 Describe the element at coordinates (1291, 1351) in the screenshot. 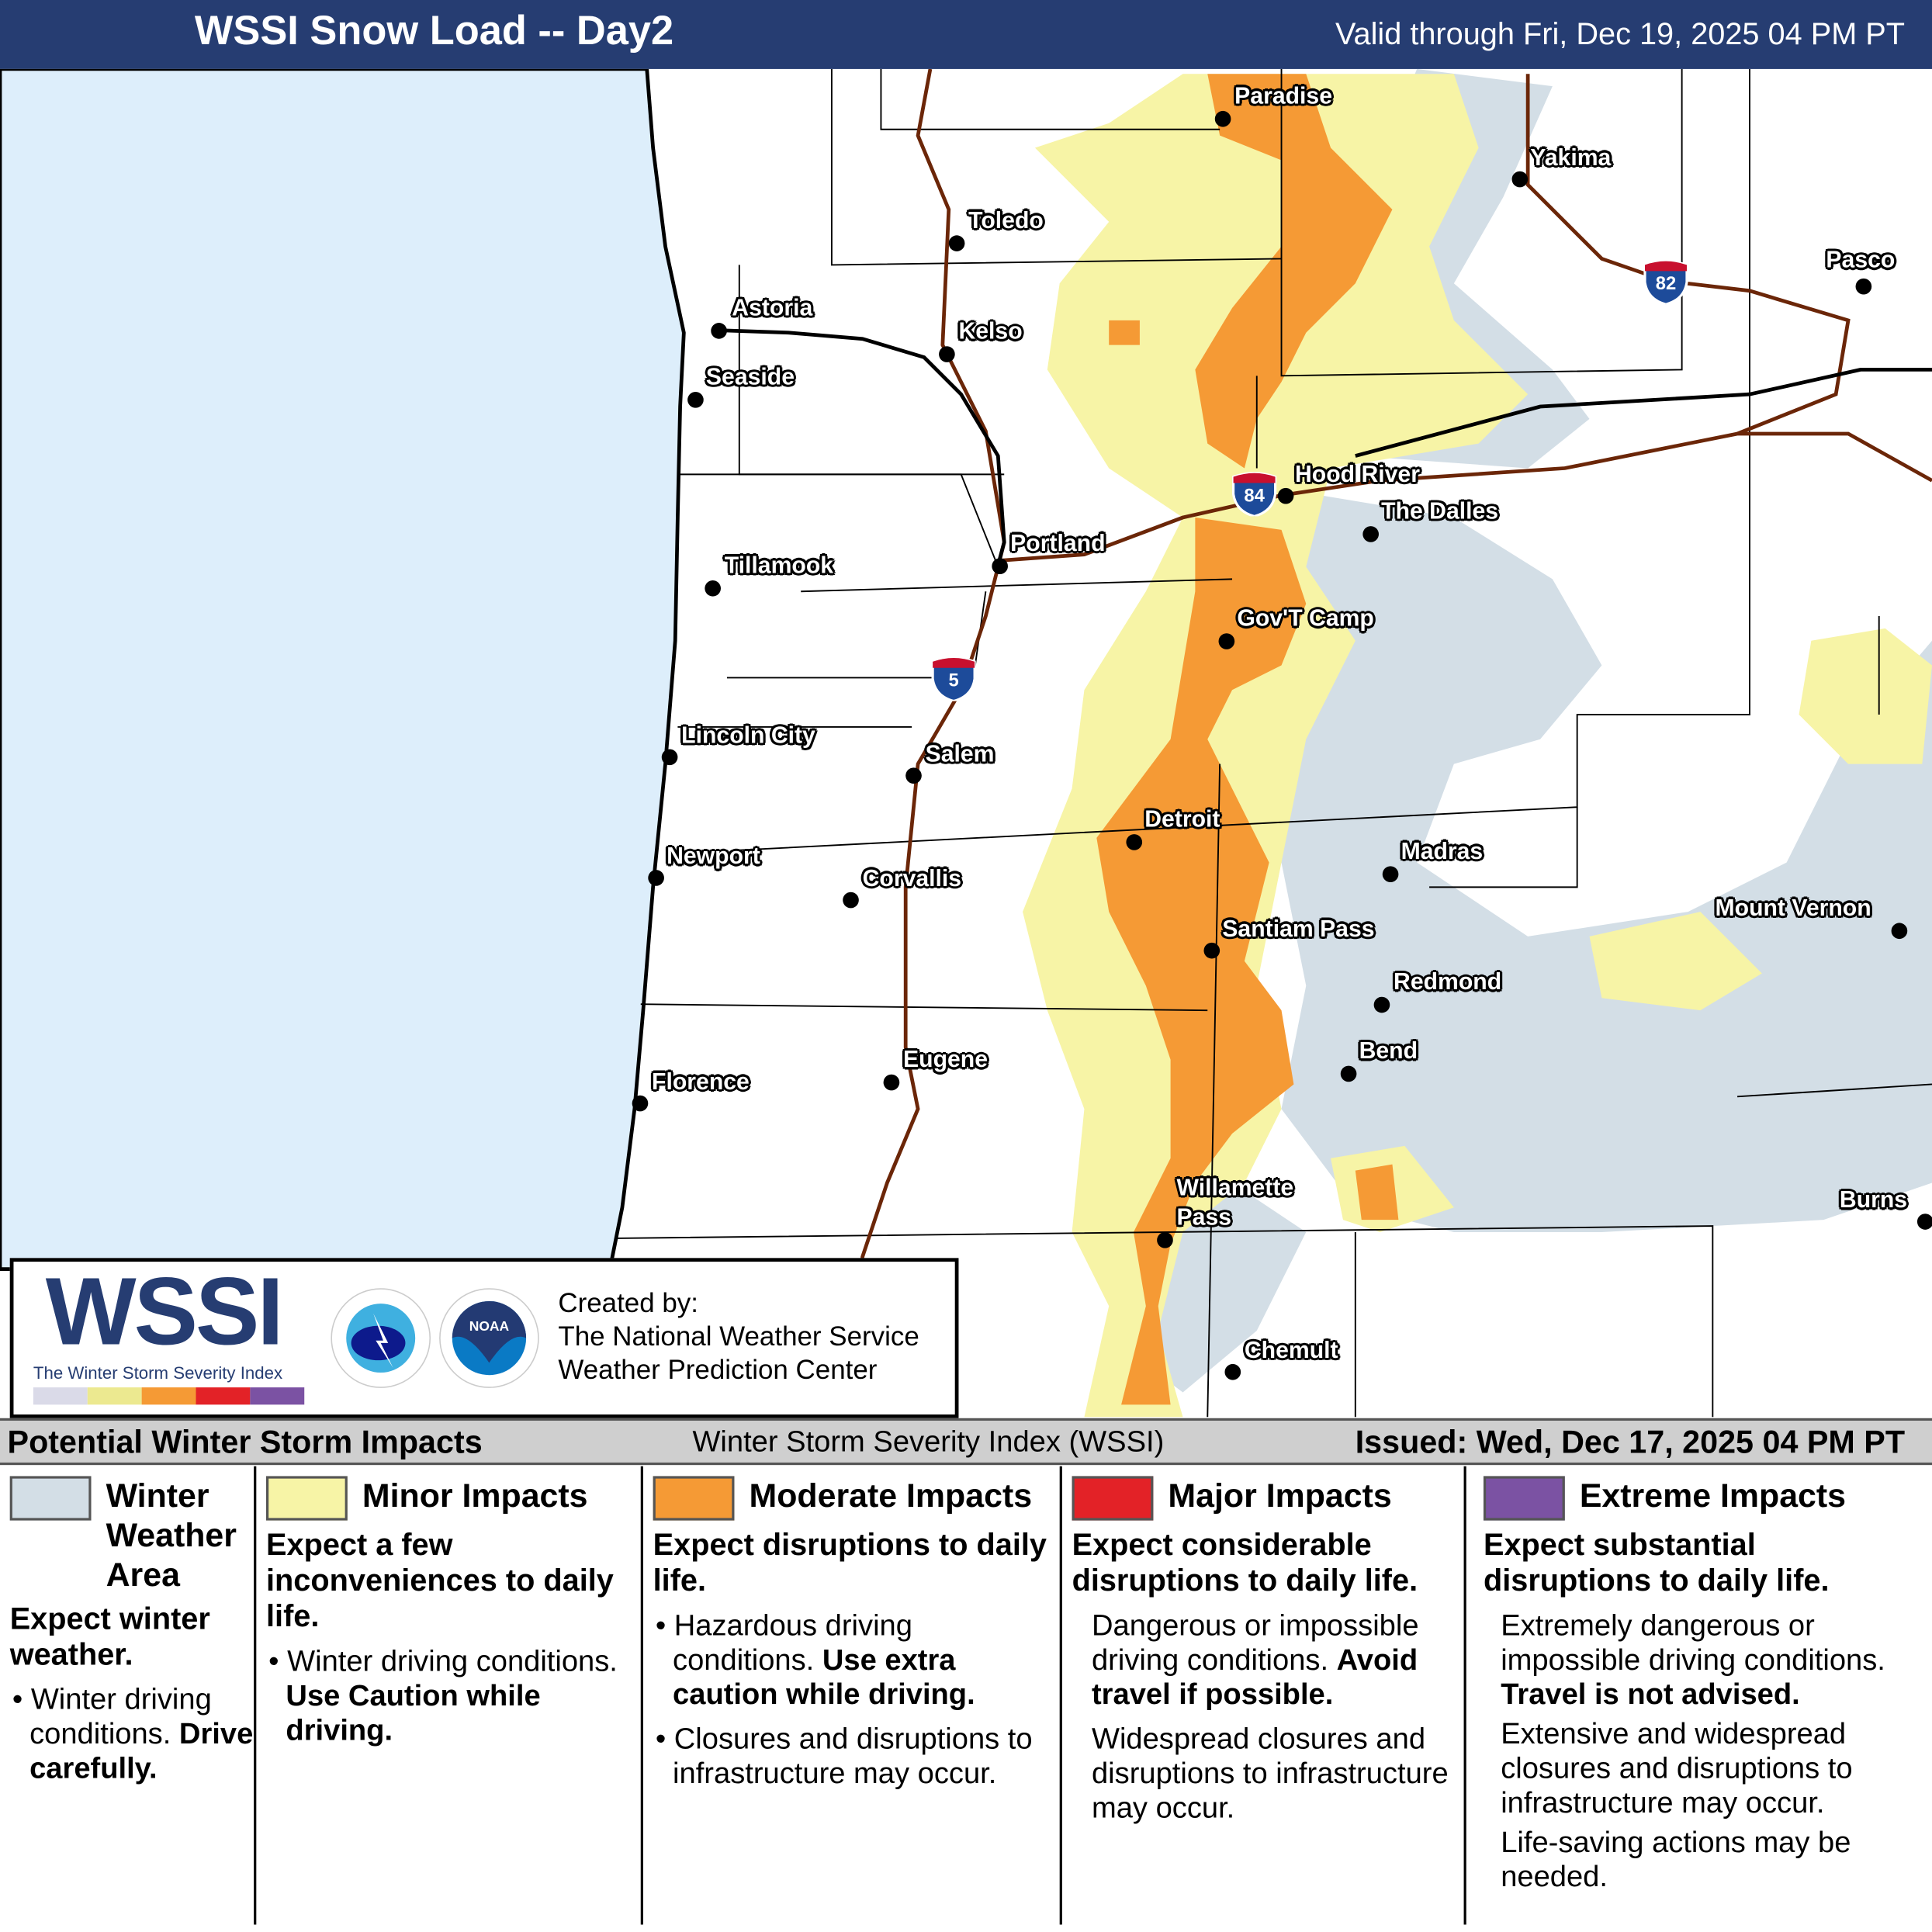

I see `city-label: Chemult` at that location.